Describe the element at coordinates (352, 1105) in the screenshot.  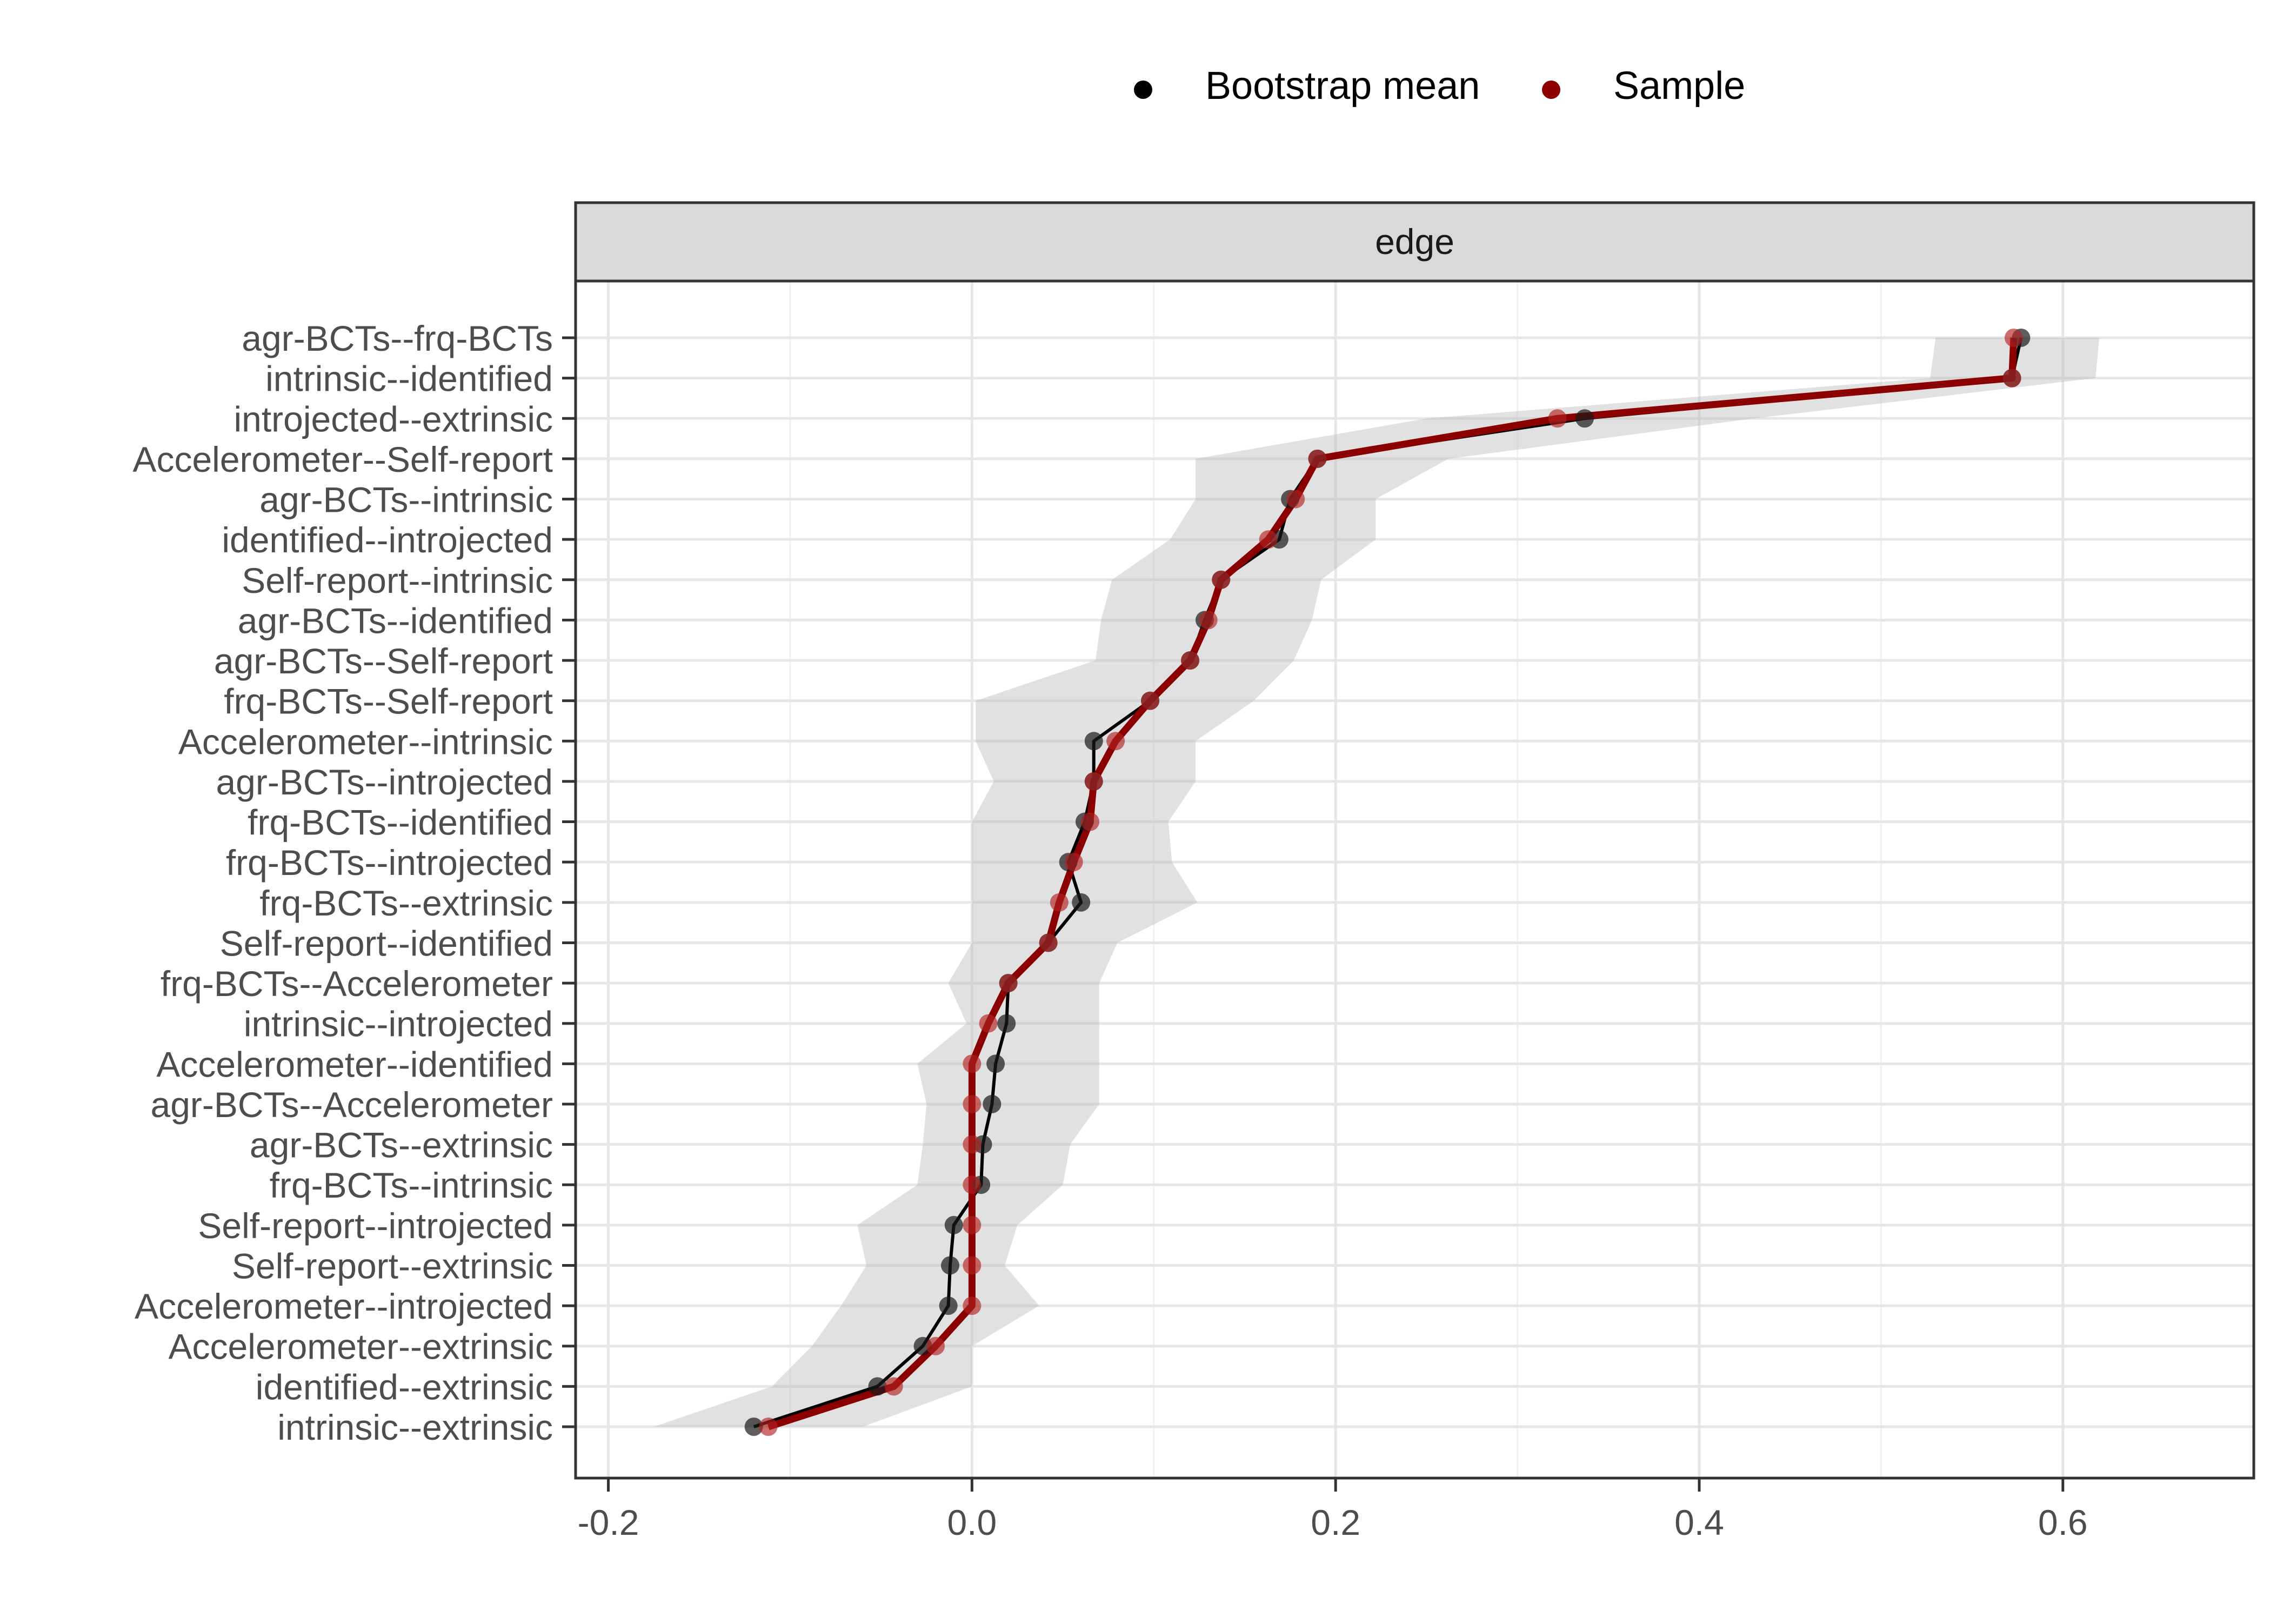
I see `y-tick-label-19: agr-BCTs--Accelerometer` at that location.